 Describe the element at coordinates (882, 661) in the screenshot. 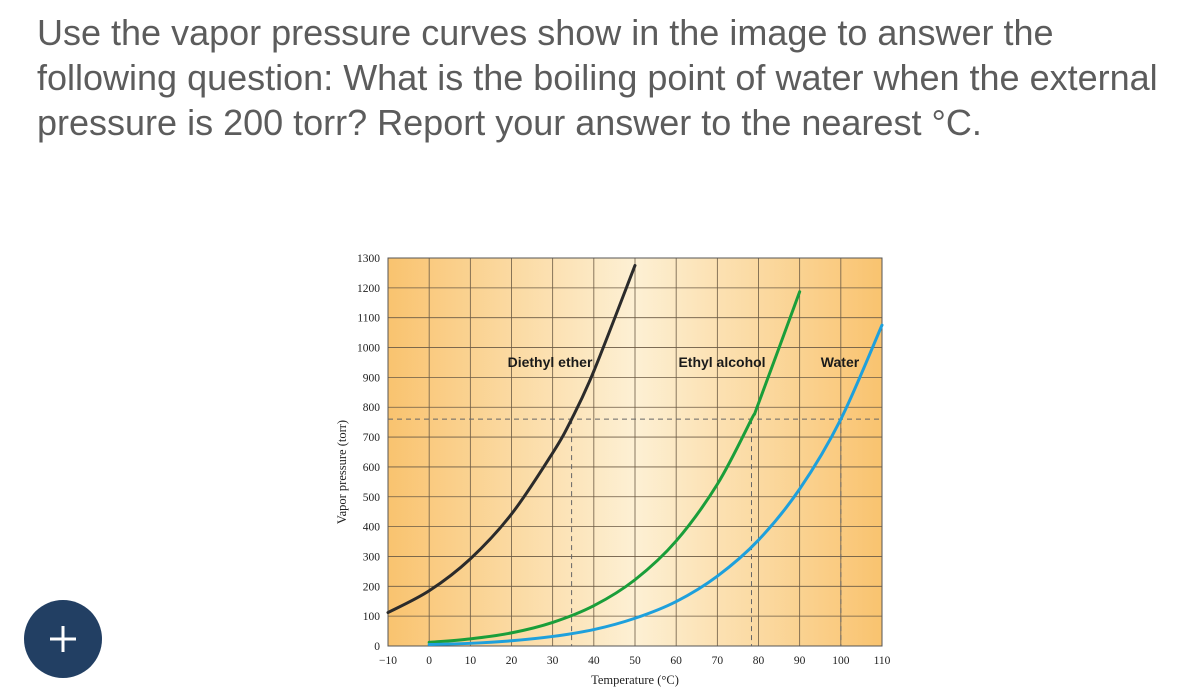

I see `x-tick-label: 110` at that location.